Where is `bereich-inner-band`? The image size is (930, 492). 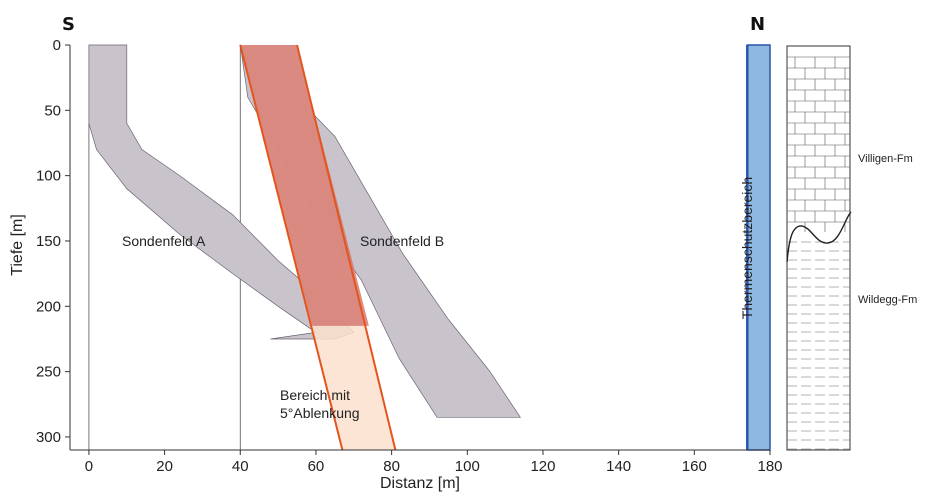 bereich-inner-band is located at coordinates (304, 185).